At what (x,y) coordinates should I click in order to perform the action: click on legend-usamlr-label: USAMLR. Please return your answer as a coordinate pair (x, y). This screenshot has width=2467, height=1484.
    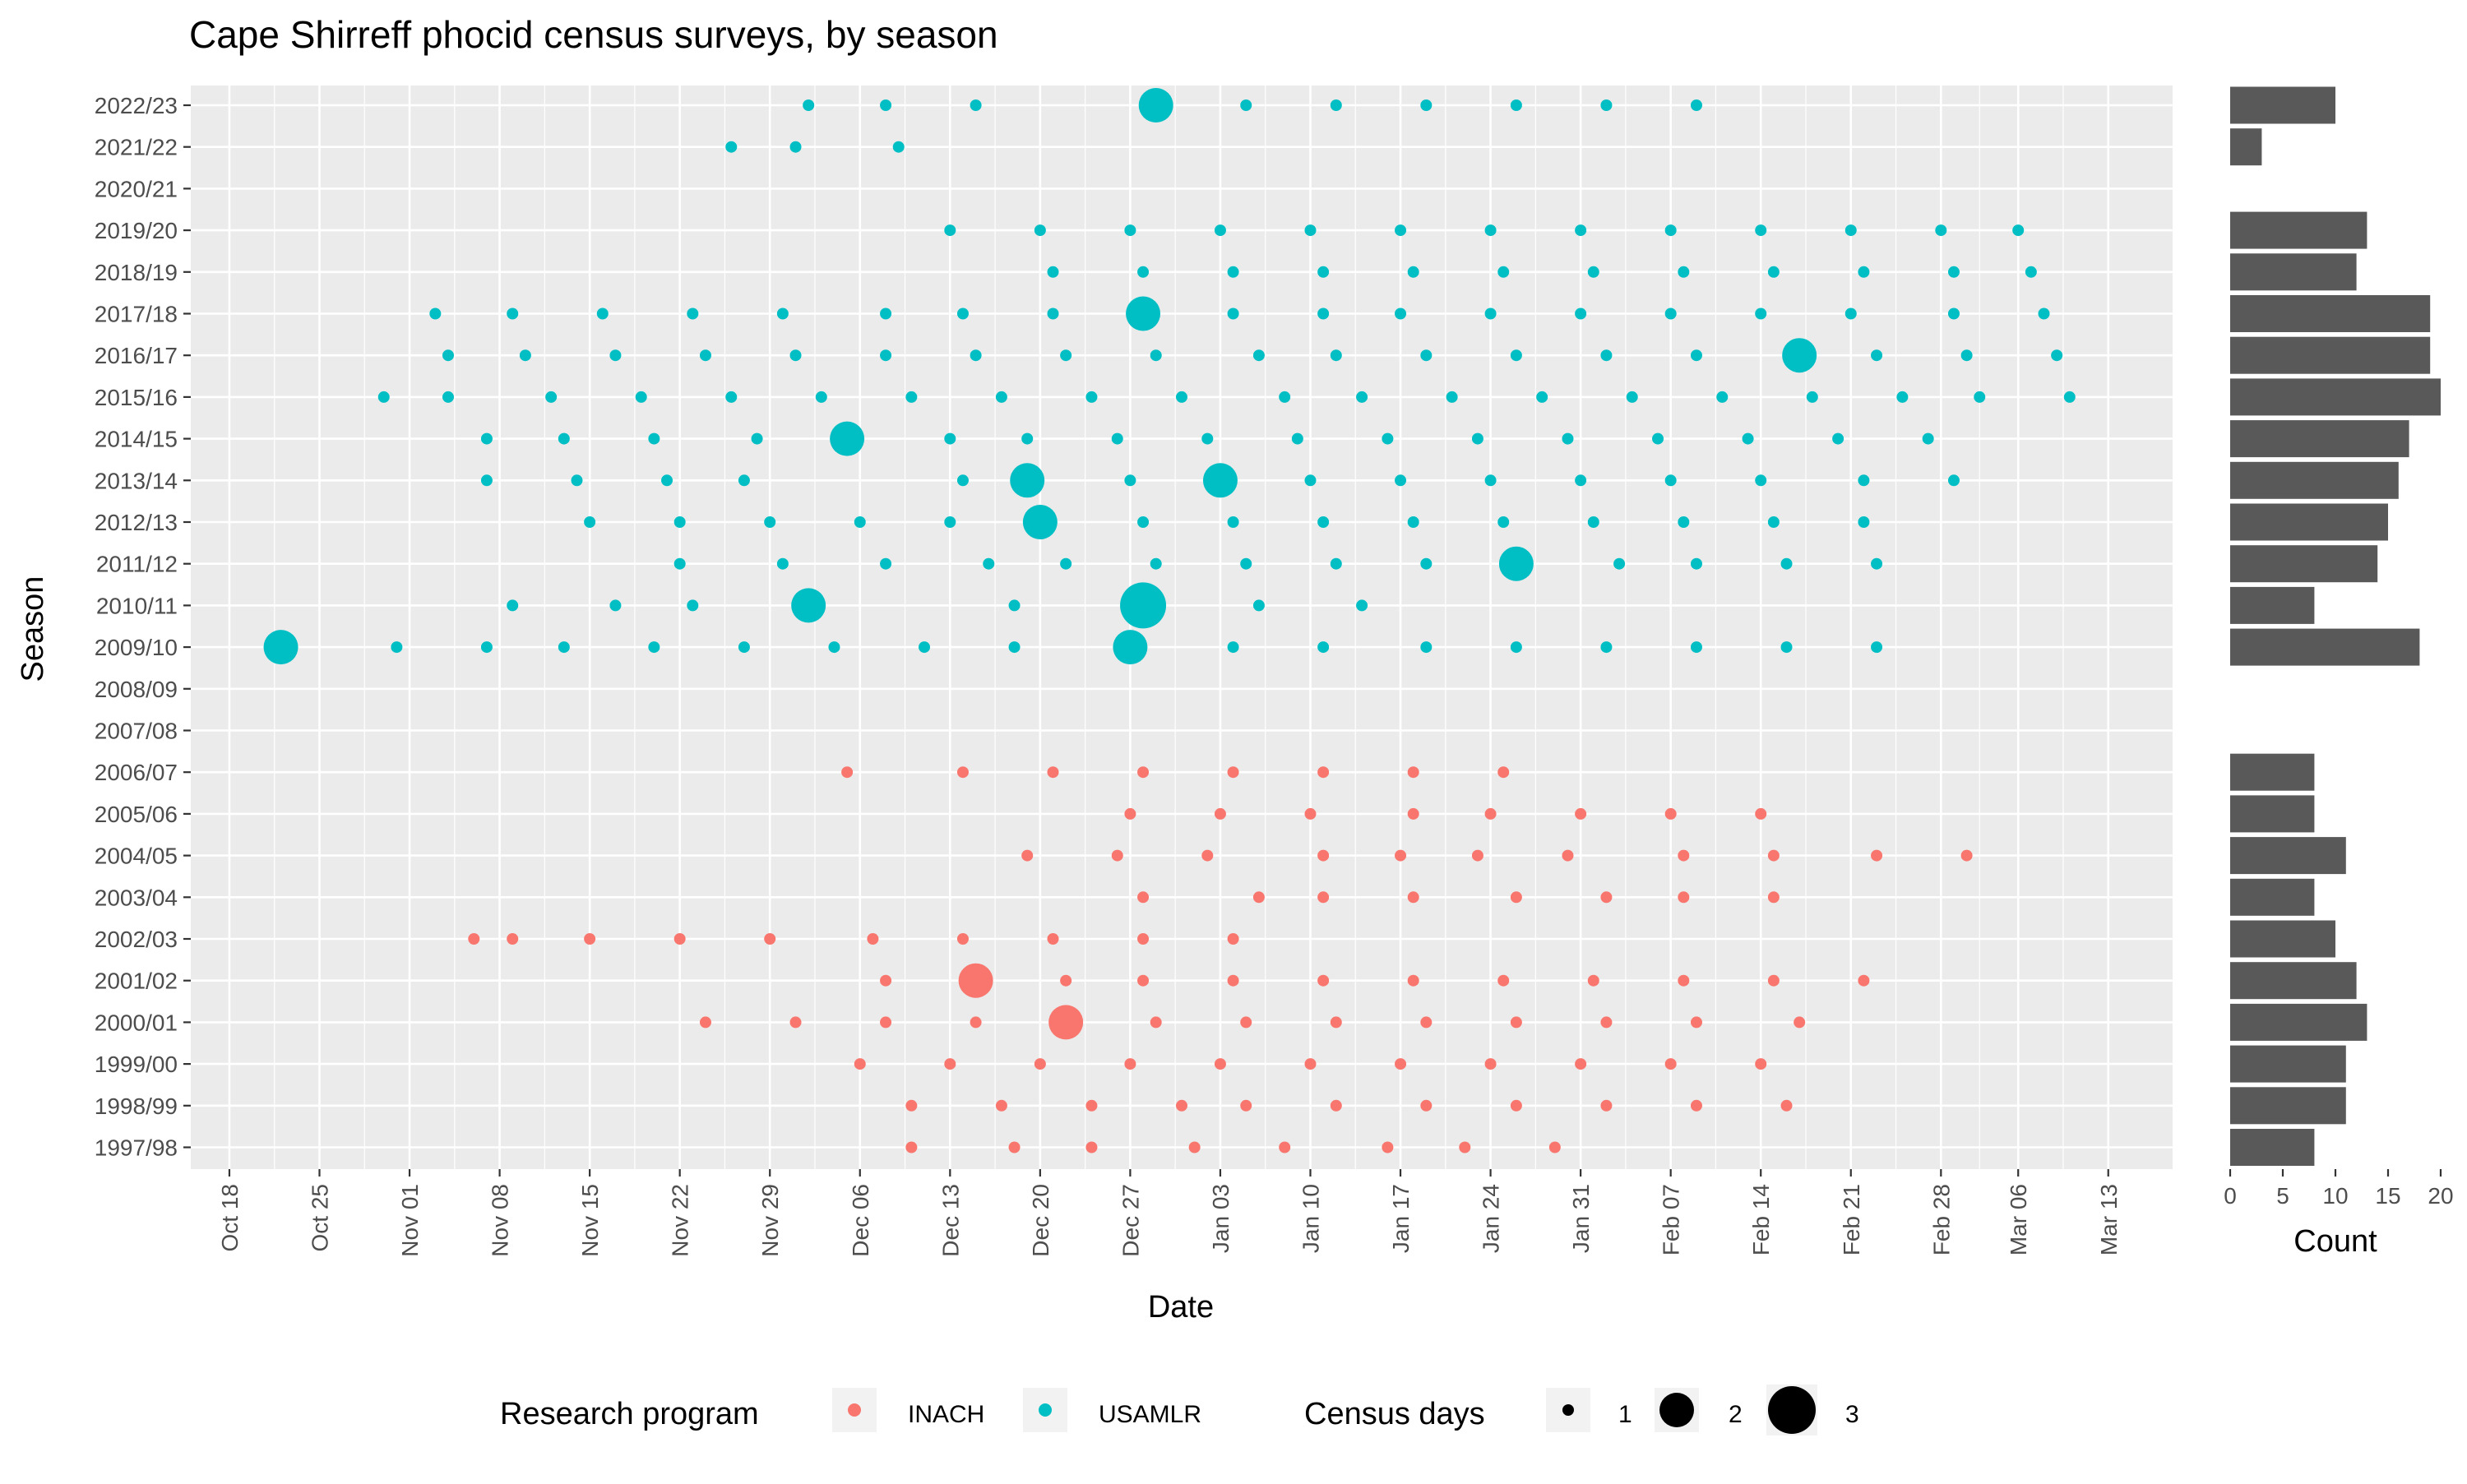
    Looking at the image, I should click on (1150, 1414).